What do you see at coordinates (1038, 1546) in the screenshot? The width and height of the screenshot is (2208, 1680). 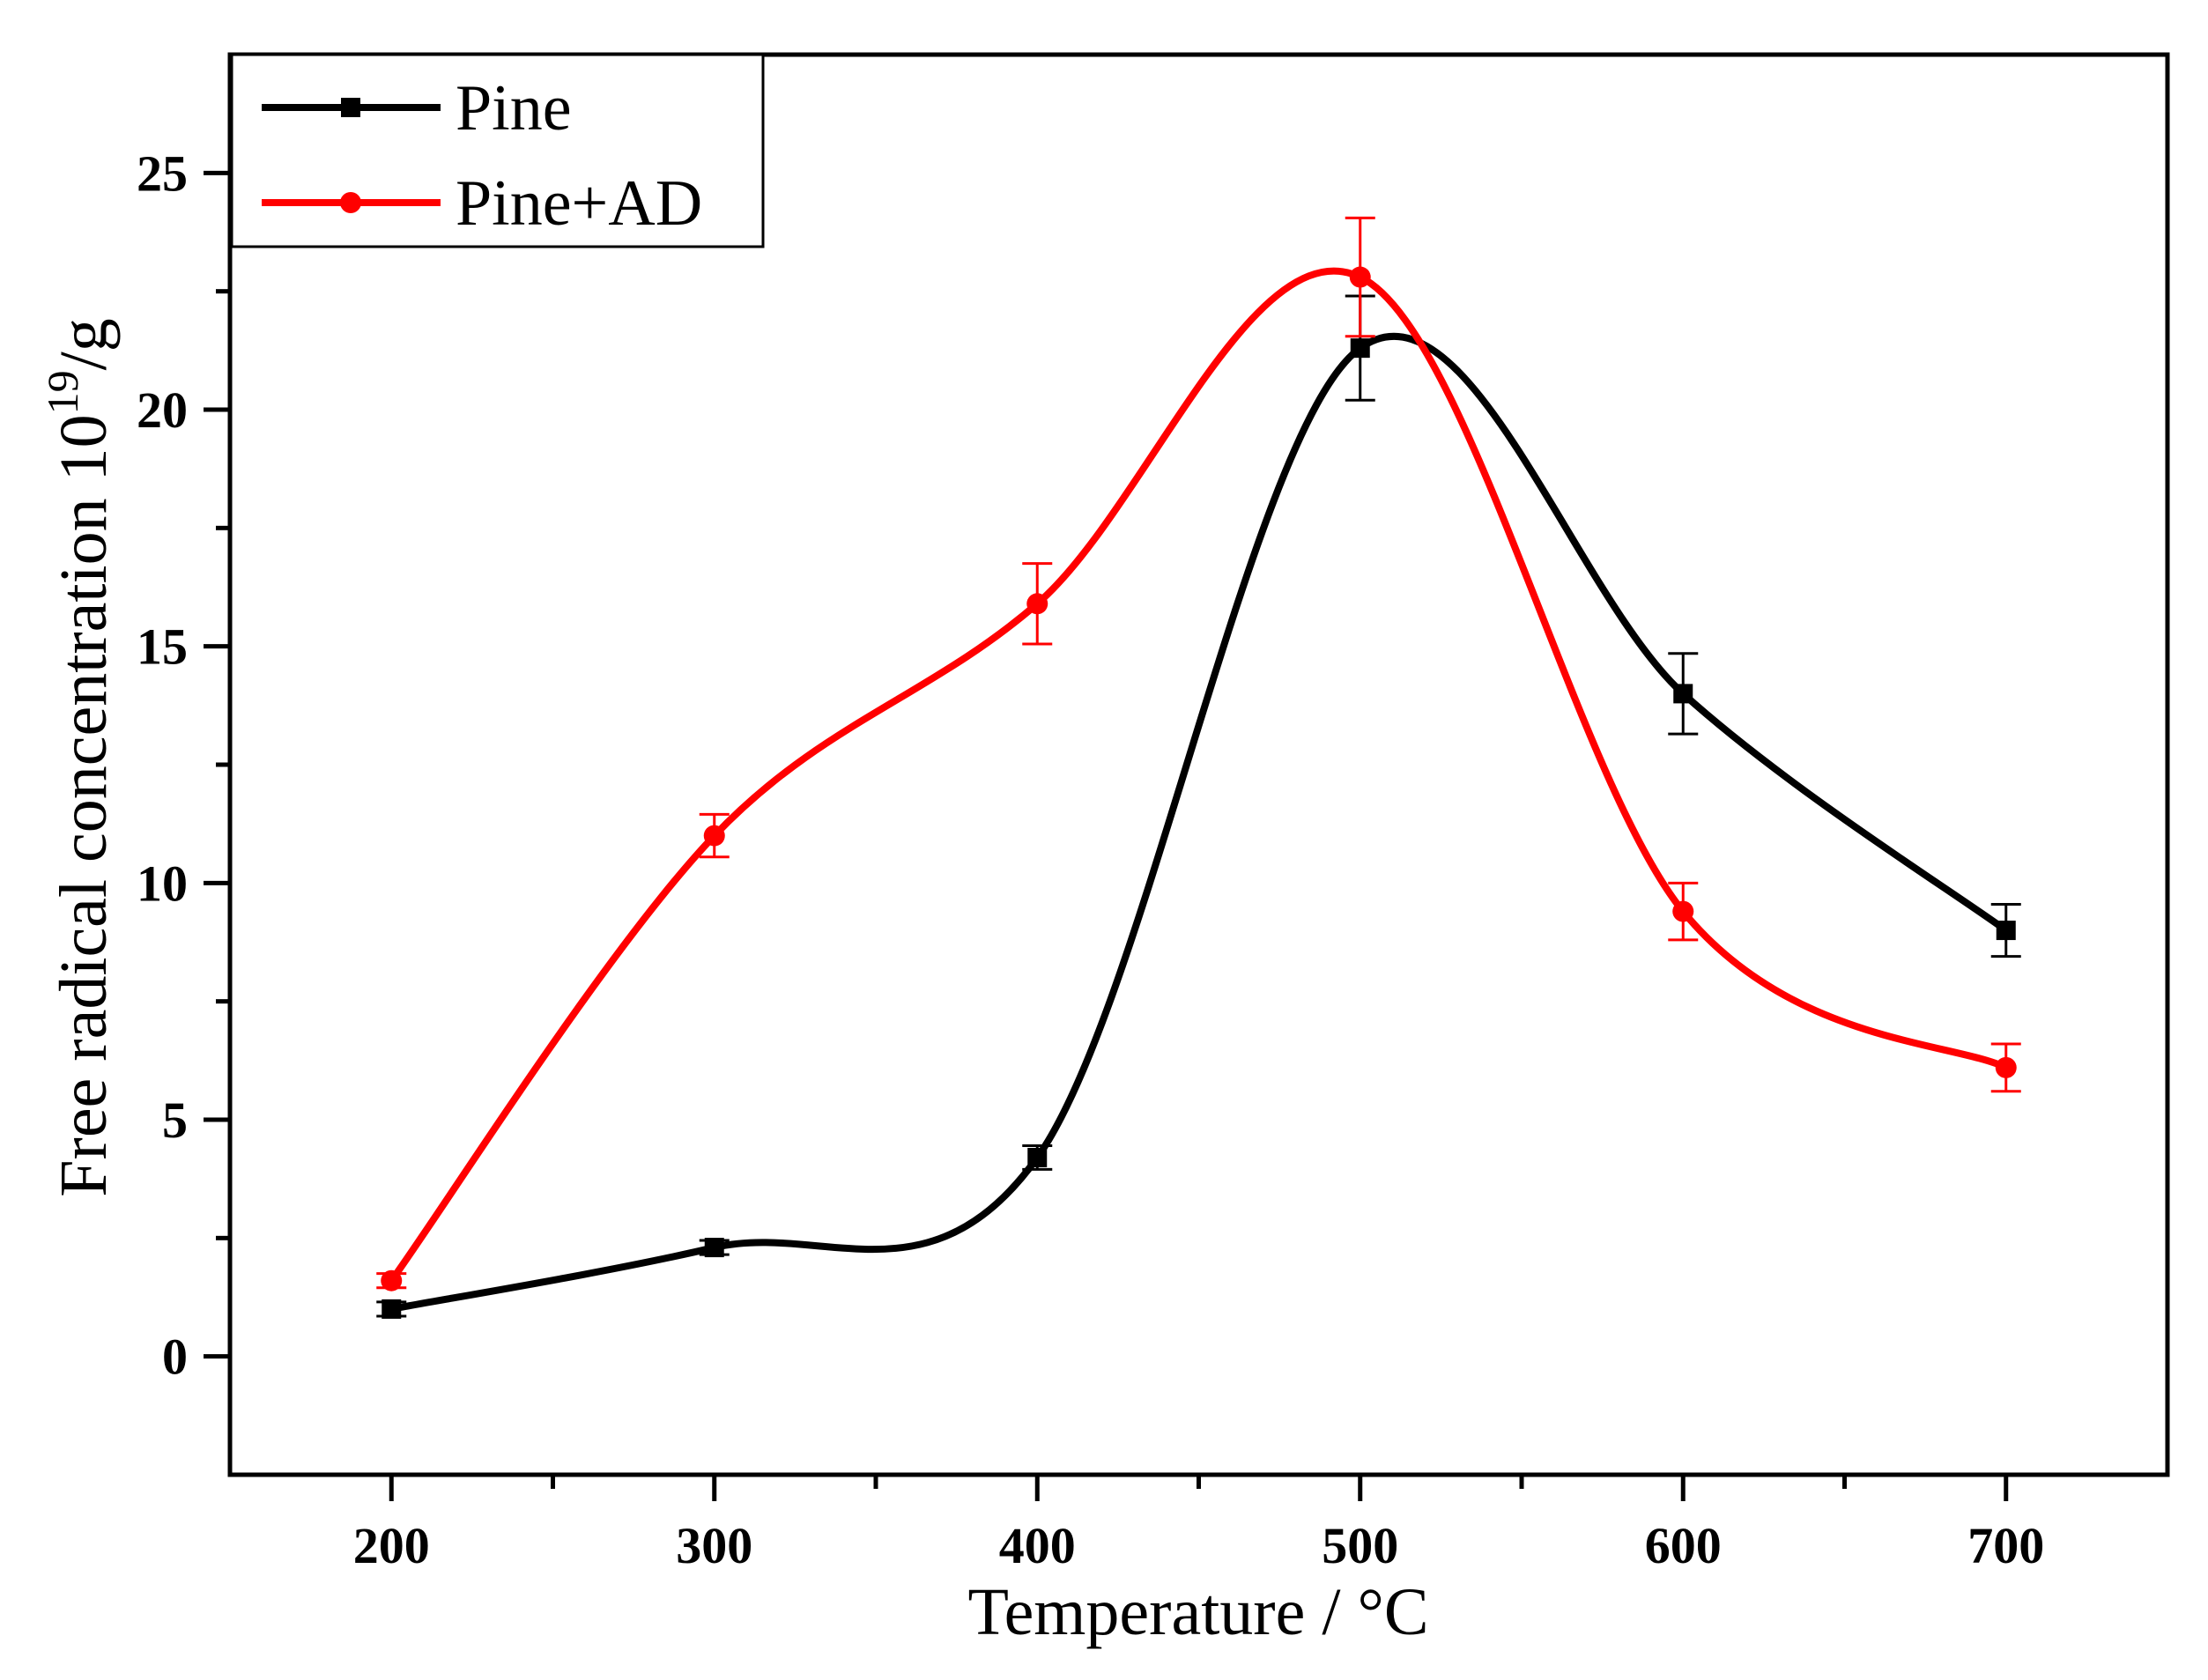 I see `x-tick-label: 400` at bounding box center [1038, 1546].